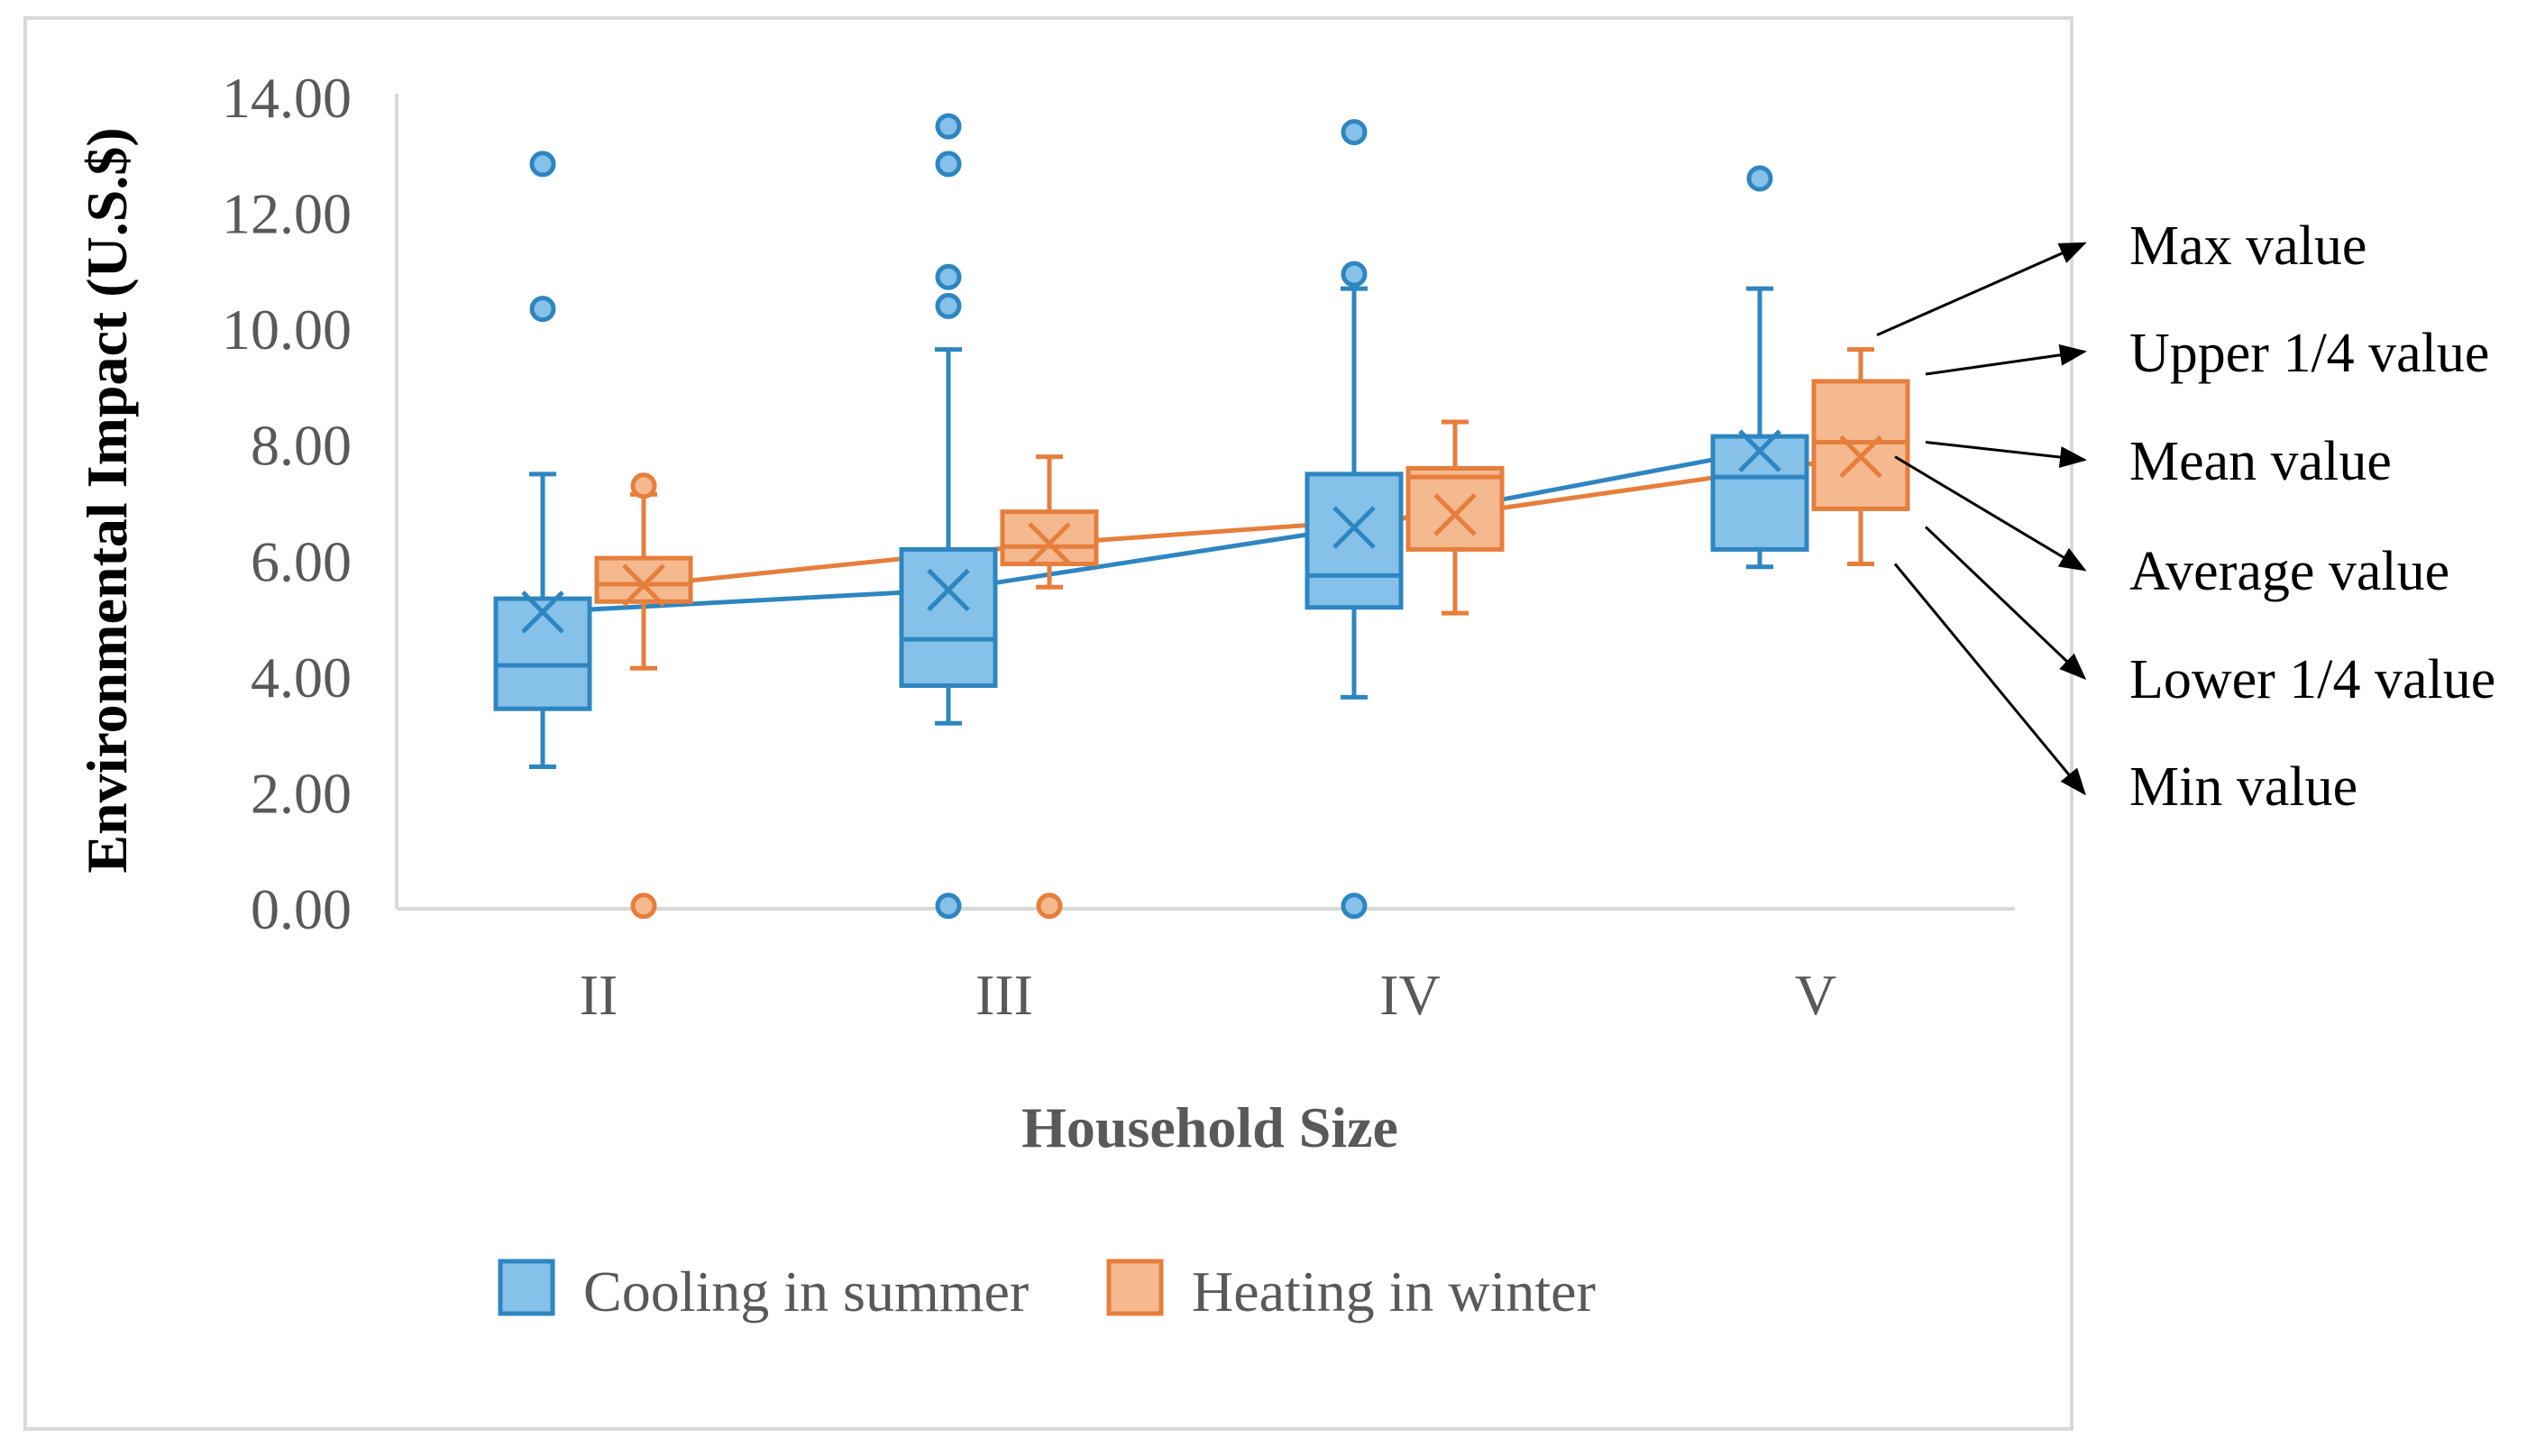 This screenshot has width=2545, height=1456. What do you see at coordinates (1815, 995) in the screenshot?
I see `x-category-label: V` at bounding box center [1815, 995].